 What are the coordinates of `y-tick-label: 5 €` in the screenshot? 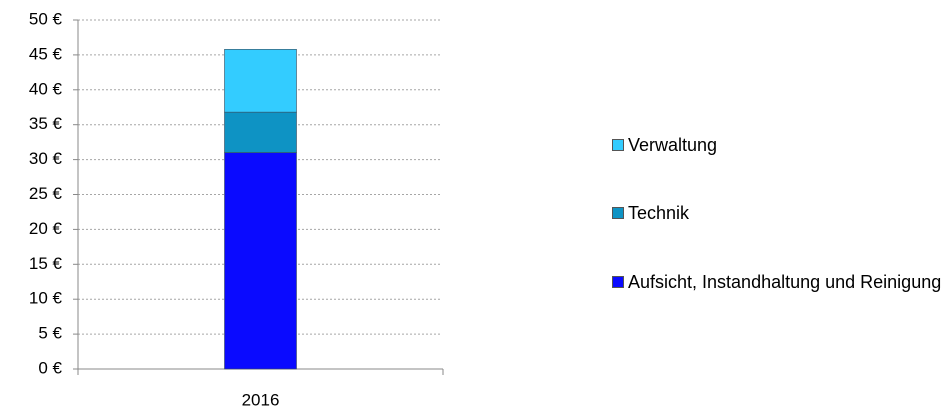 It's located at (50, 333).